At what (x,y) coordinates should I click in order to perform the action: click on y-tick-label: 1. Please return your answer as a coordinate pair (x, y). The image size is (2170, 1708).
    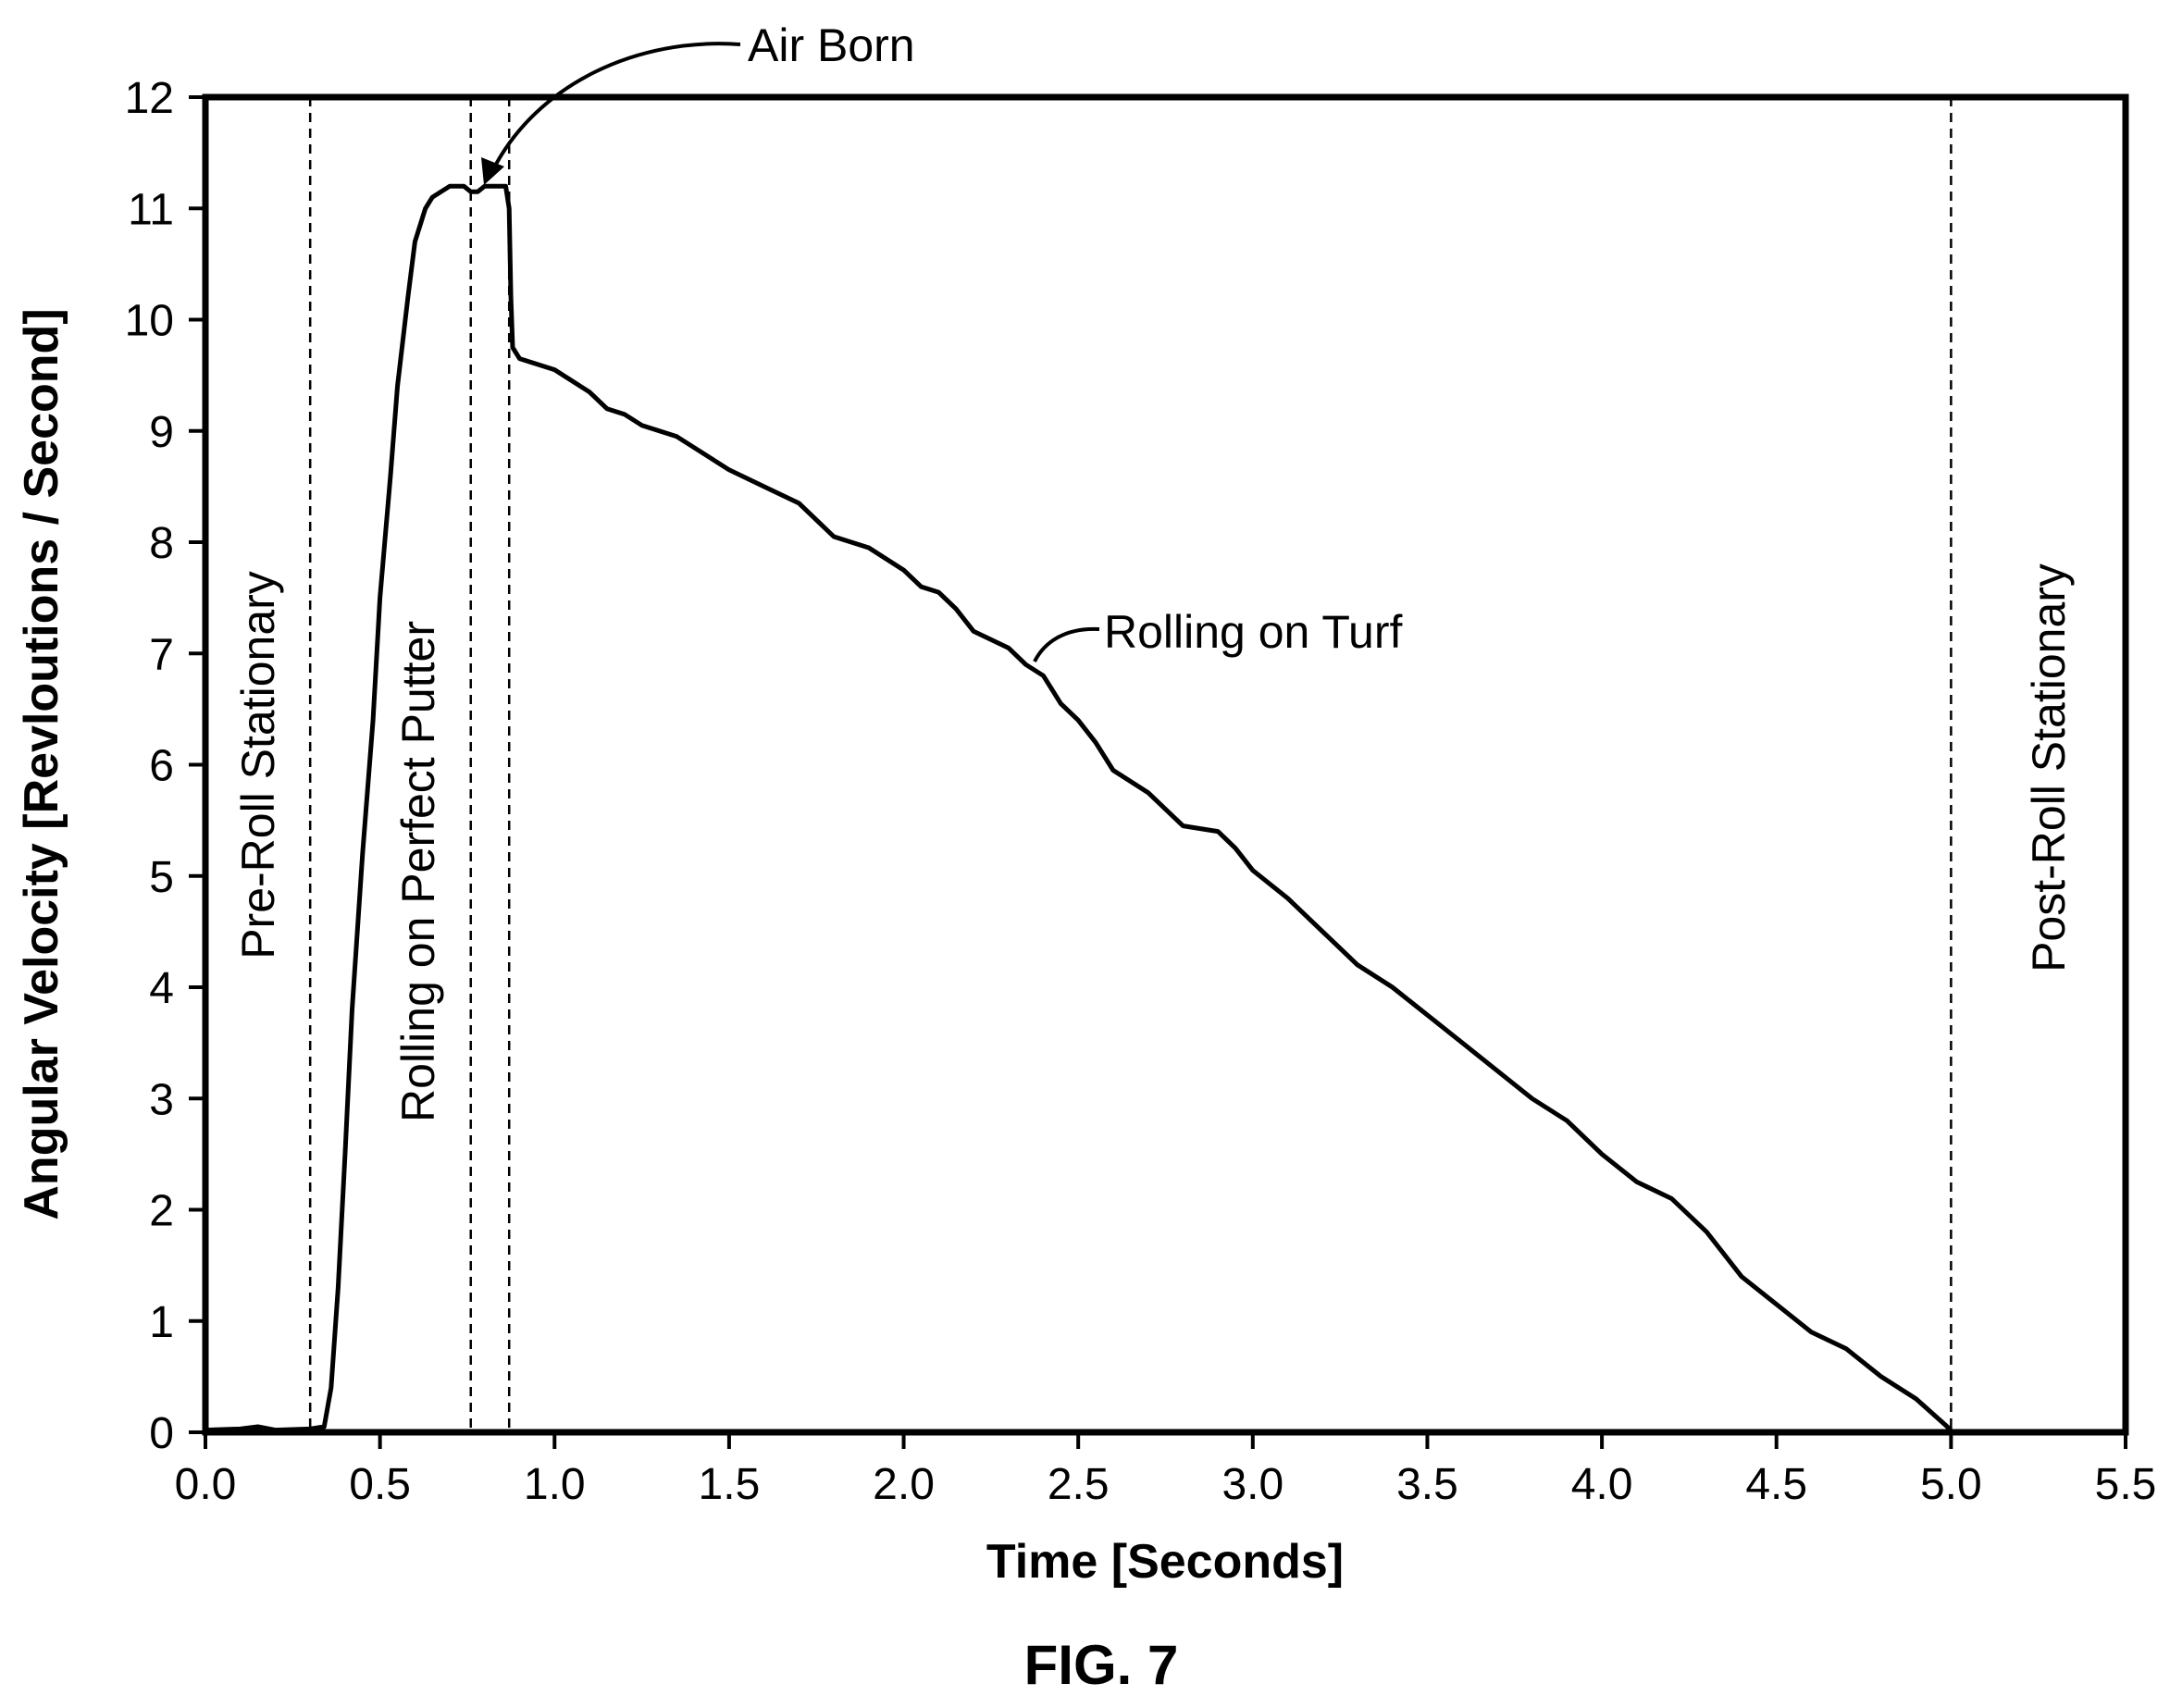
    Looking at the image, I should click on (161, 1322).